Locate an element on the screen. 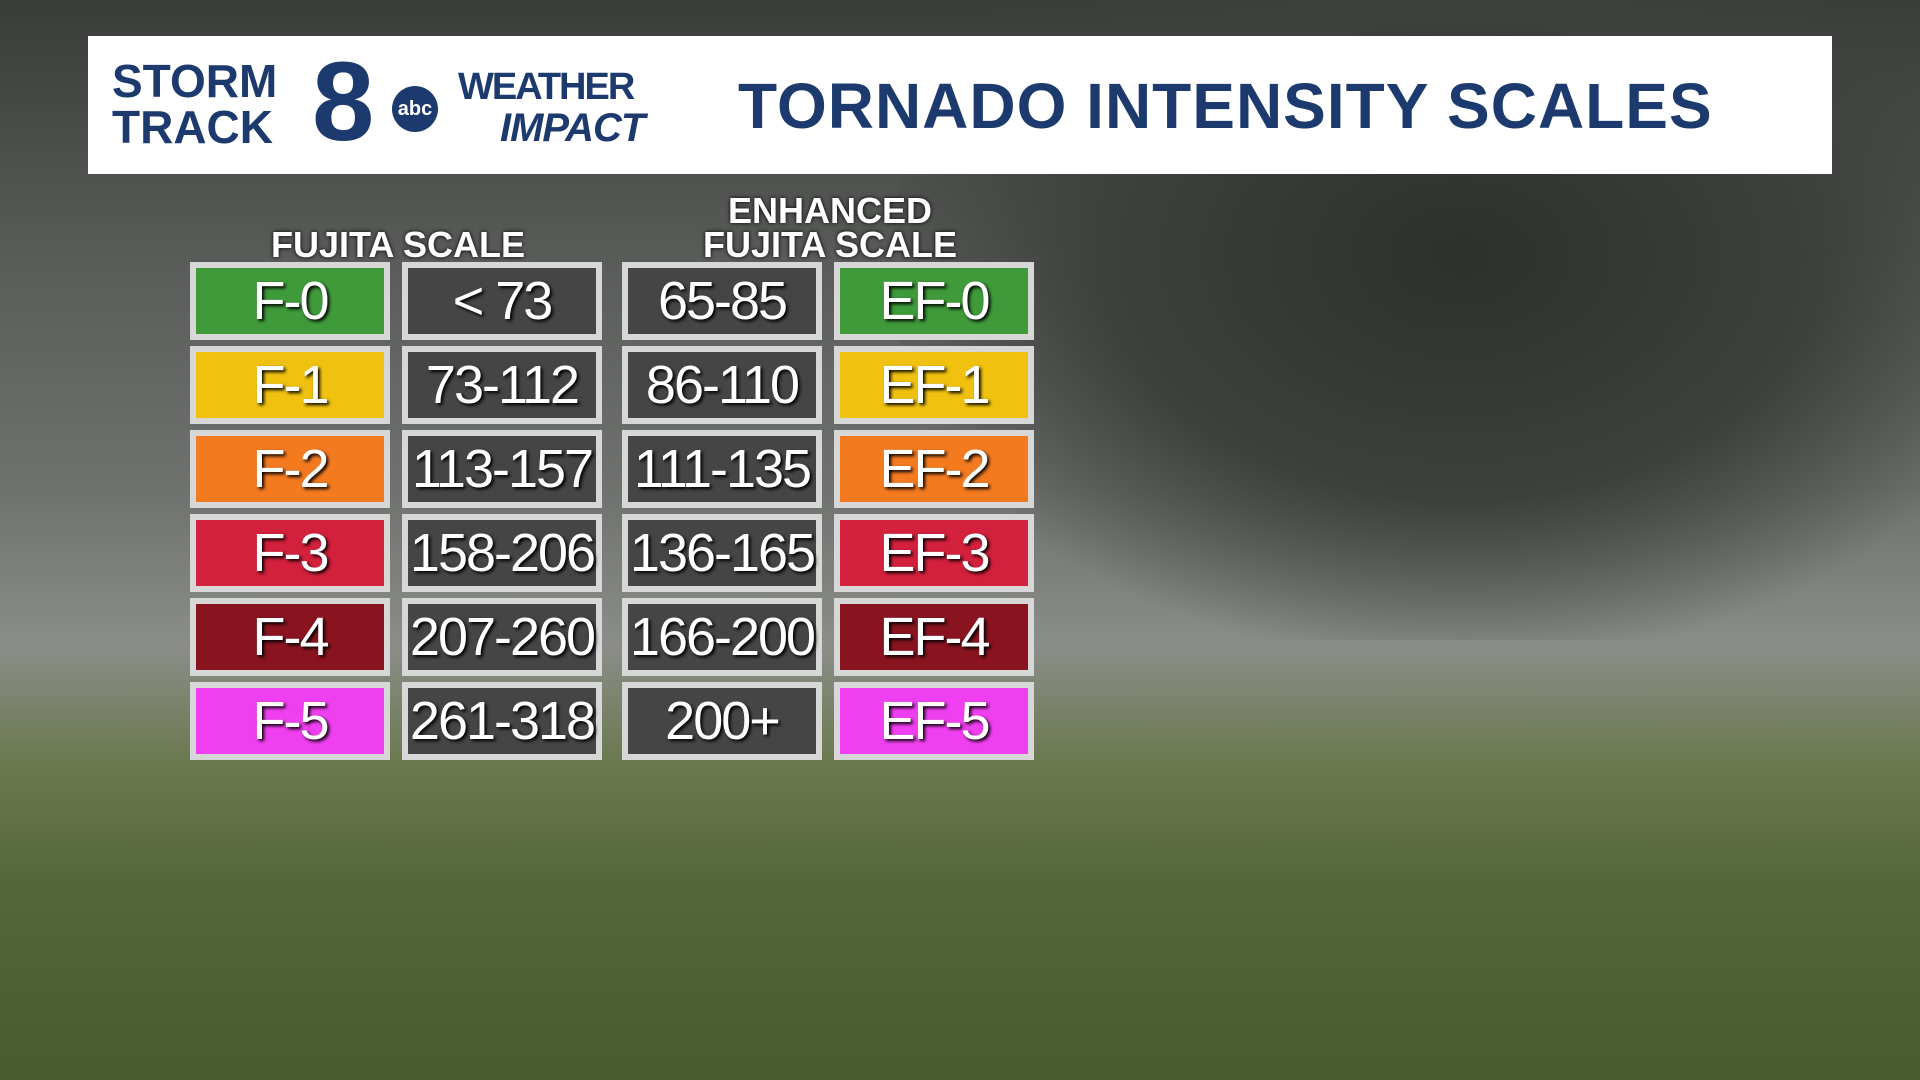  ef-level: EF-4 is located at coordinates (934, 637).